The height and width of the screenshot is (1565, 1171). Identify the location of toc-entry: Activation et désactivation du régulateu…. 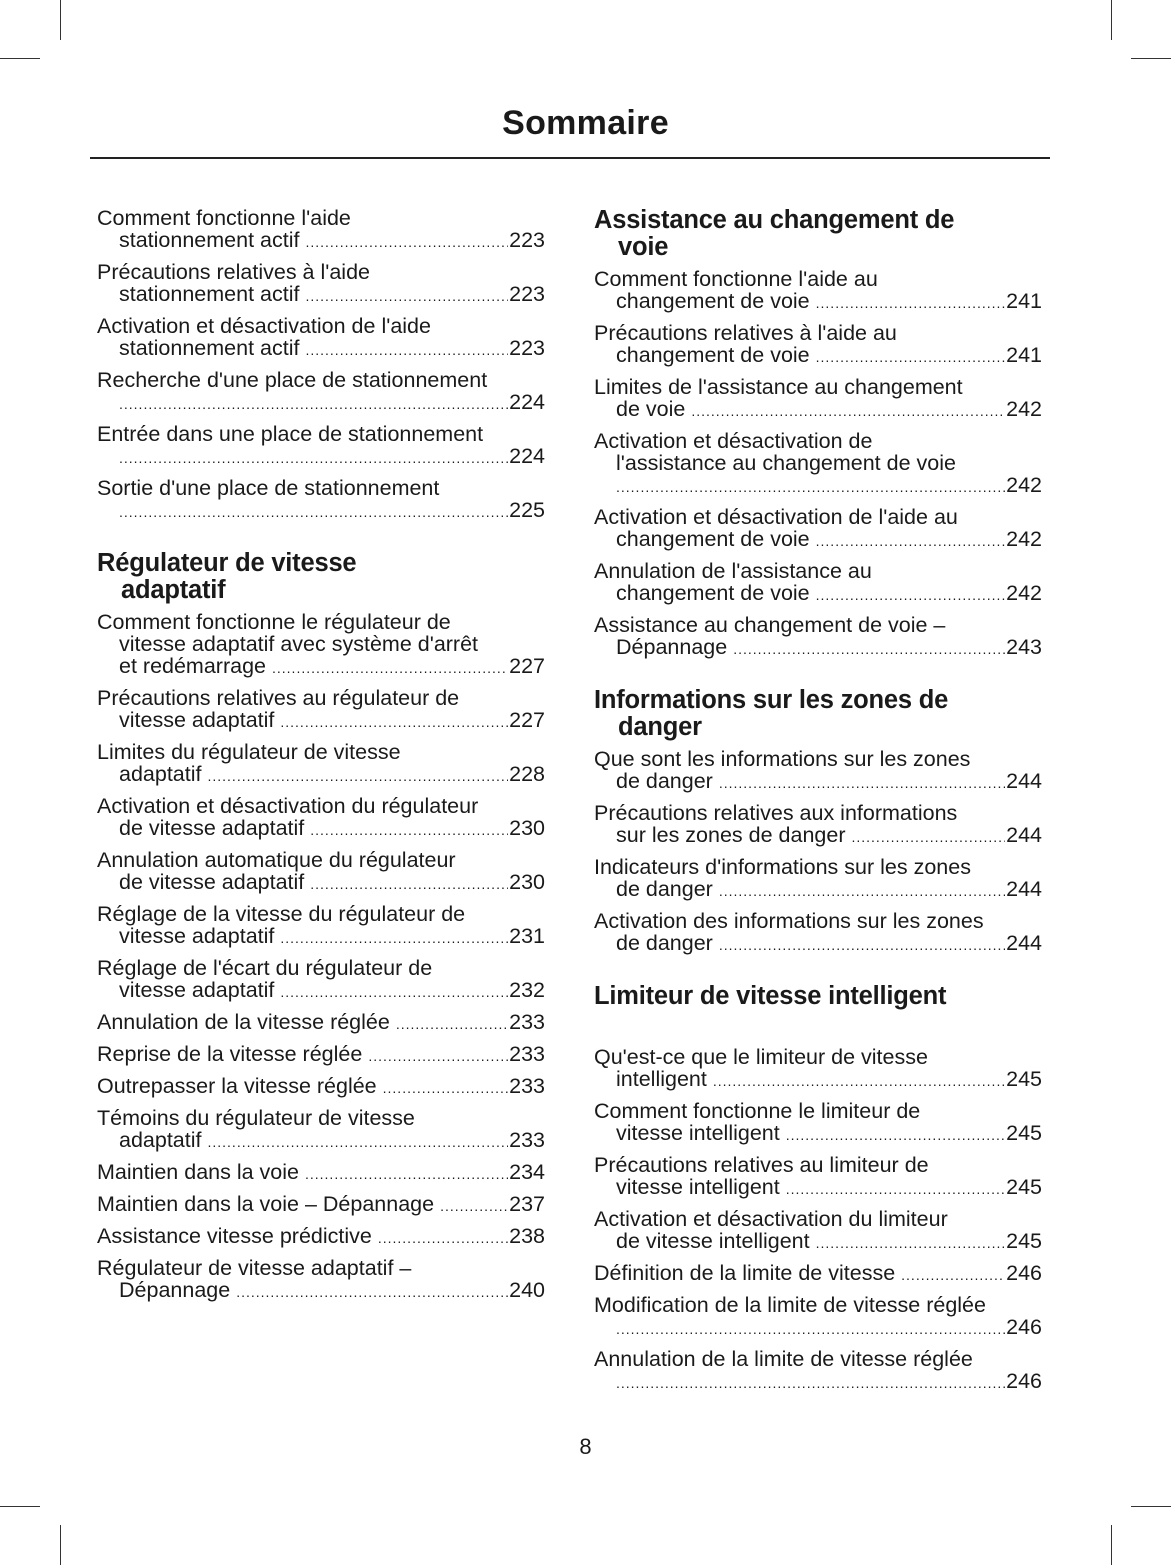
(321, 818).